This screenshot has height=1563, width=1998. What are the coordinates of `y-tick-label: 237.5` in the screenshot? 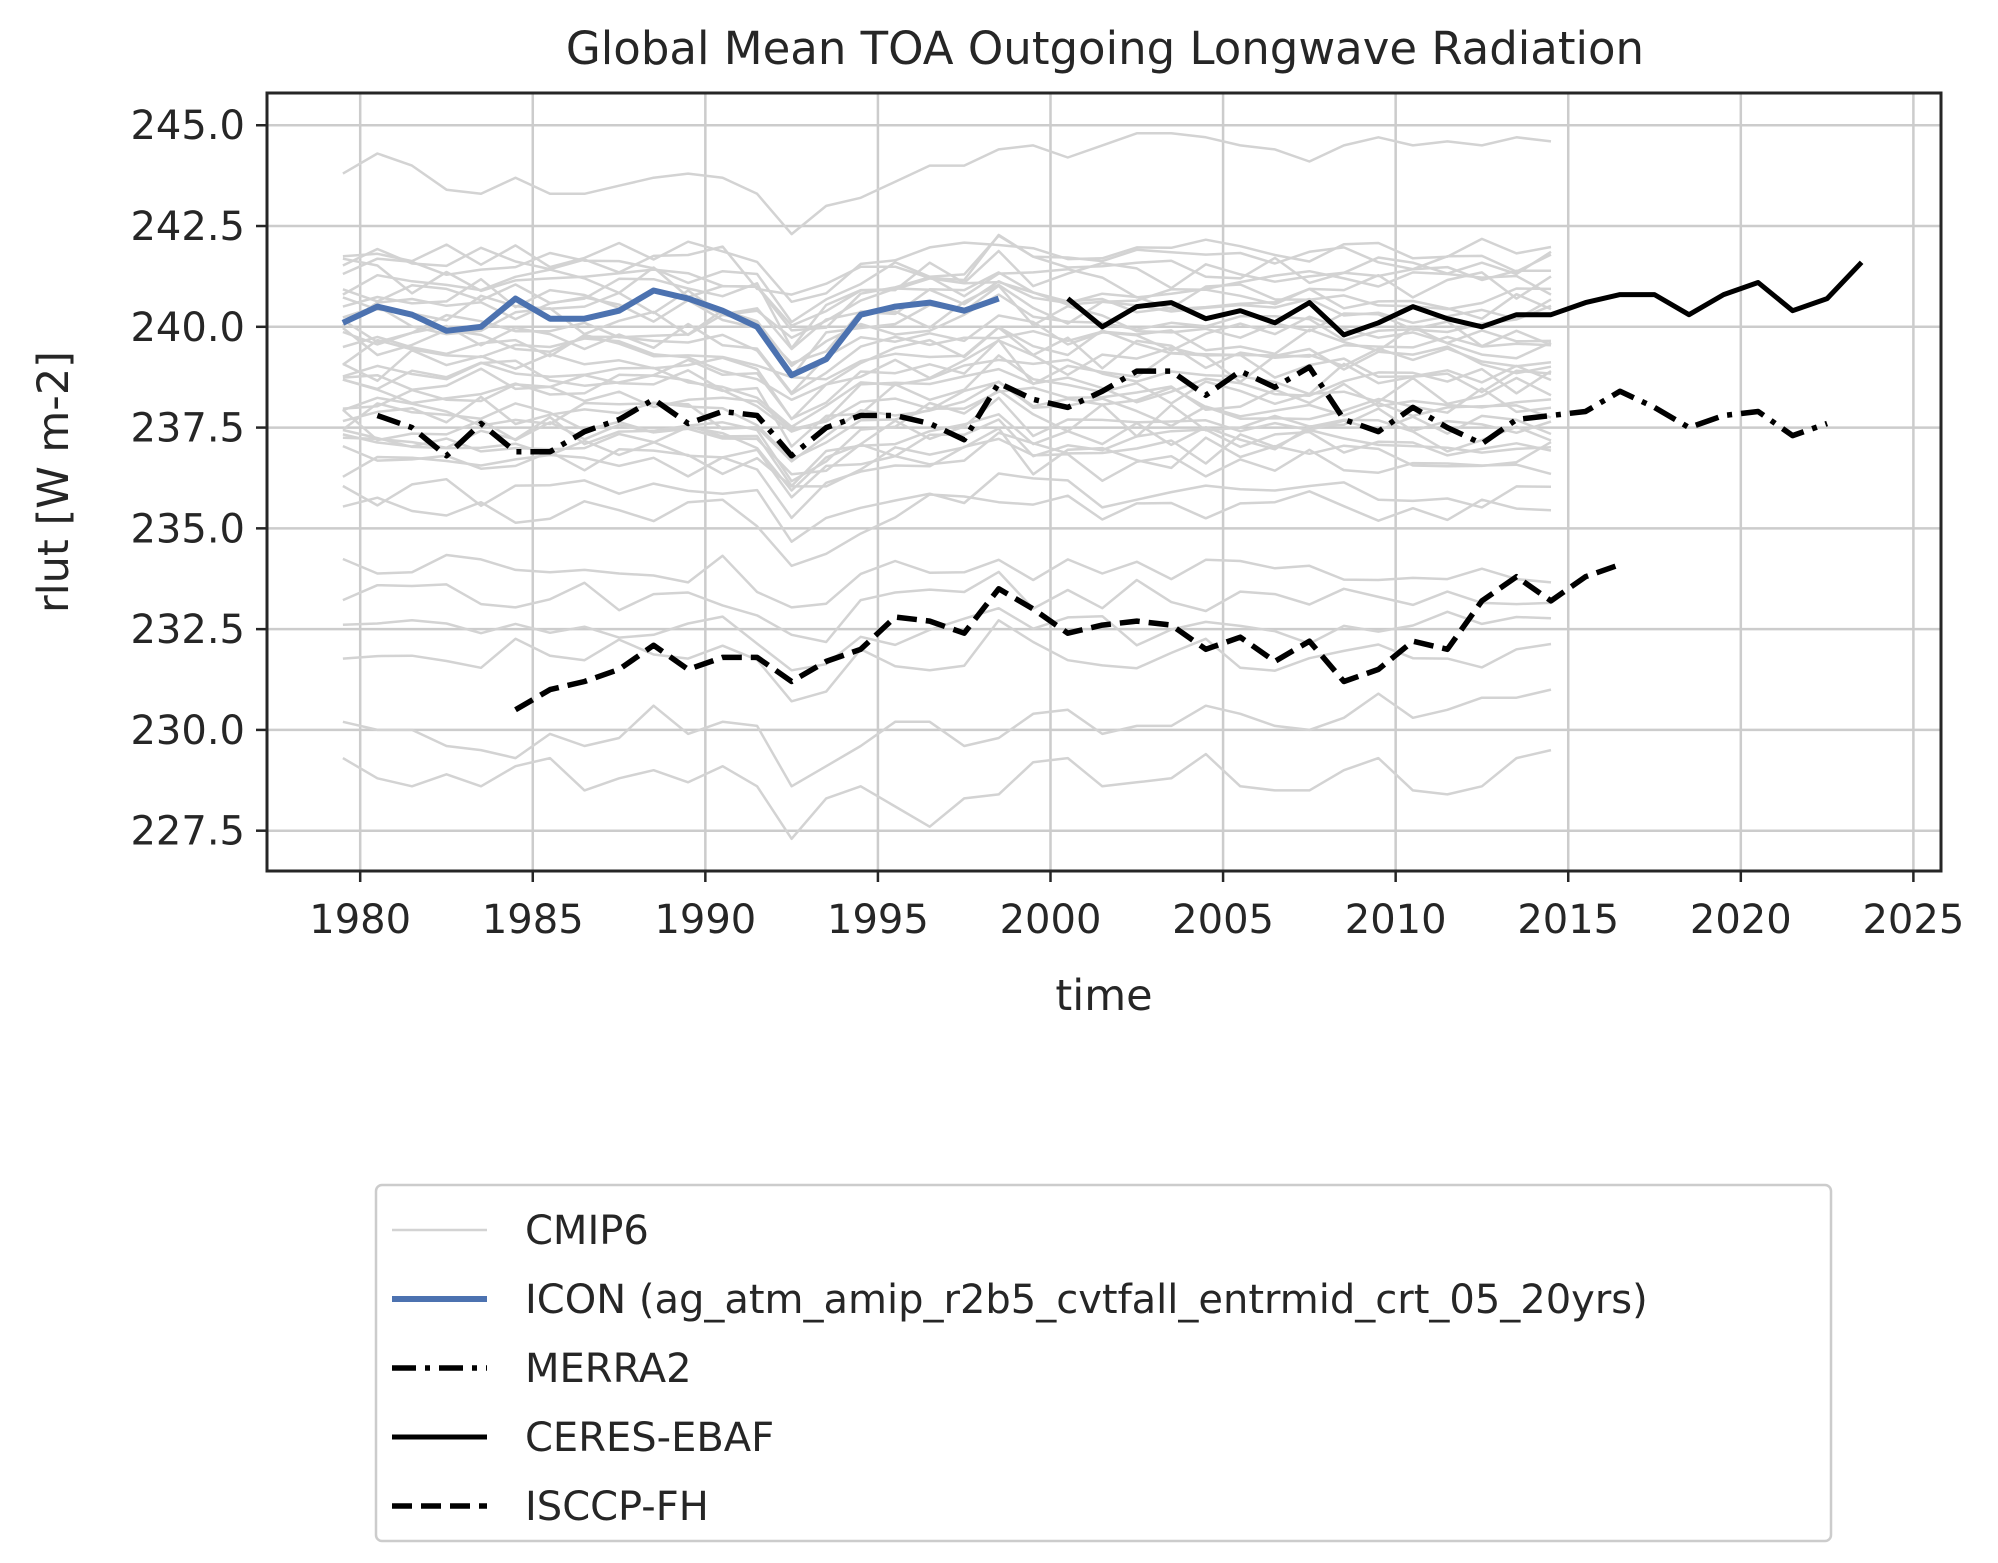 It's located at (187, 429).